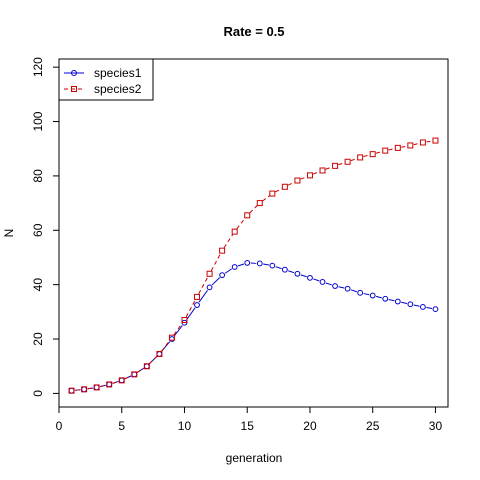 Image resolution: width=480 pixels, height=480 pixels. I want to click on x-tick-label: 30, so click(436, 426).